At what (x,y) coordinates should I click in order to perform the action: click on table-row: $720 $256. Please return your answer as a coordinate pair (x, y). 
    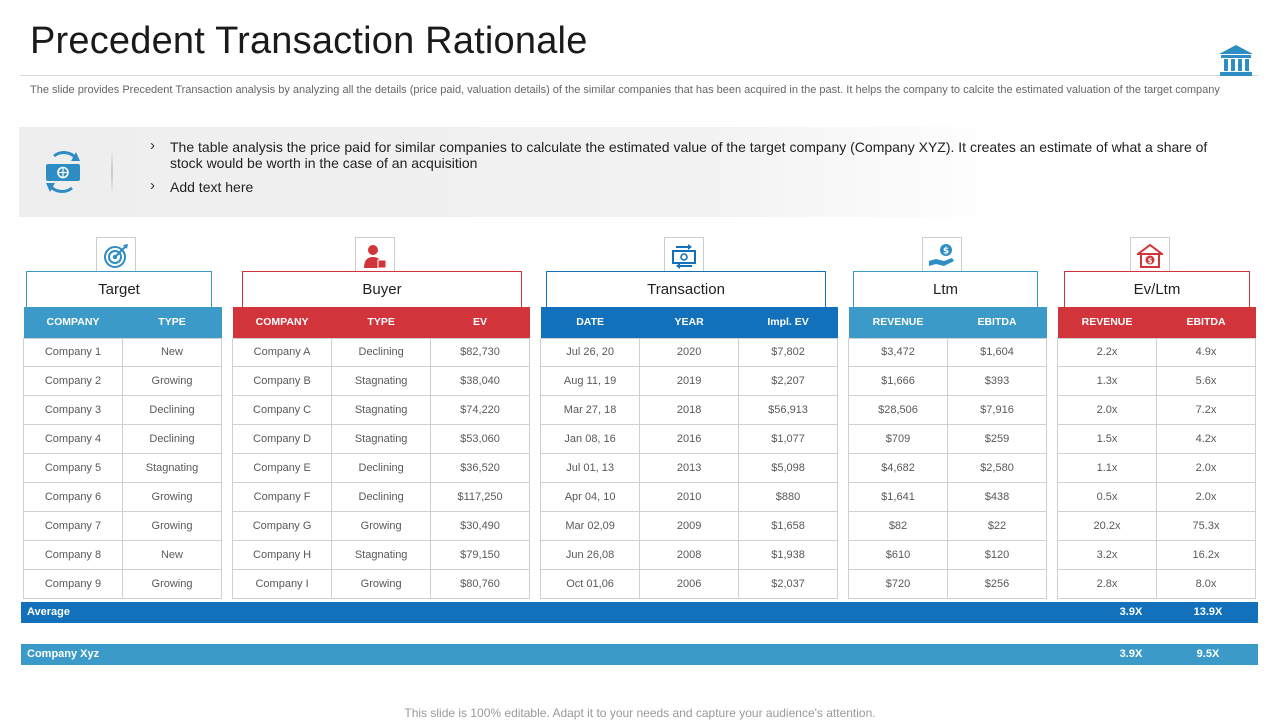
    Looking at the image, I should click on (947, 583).